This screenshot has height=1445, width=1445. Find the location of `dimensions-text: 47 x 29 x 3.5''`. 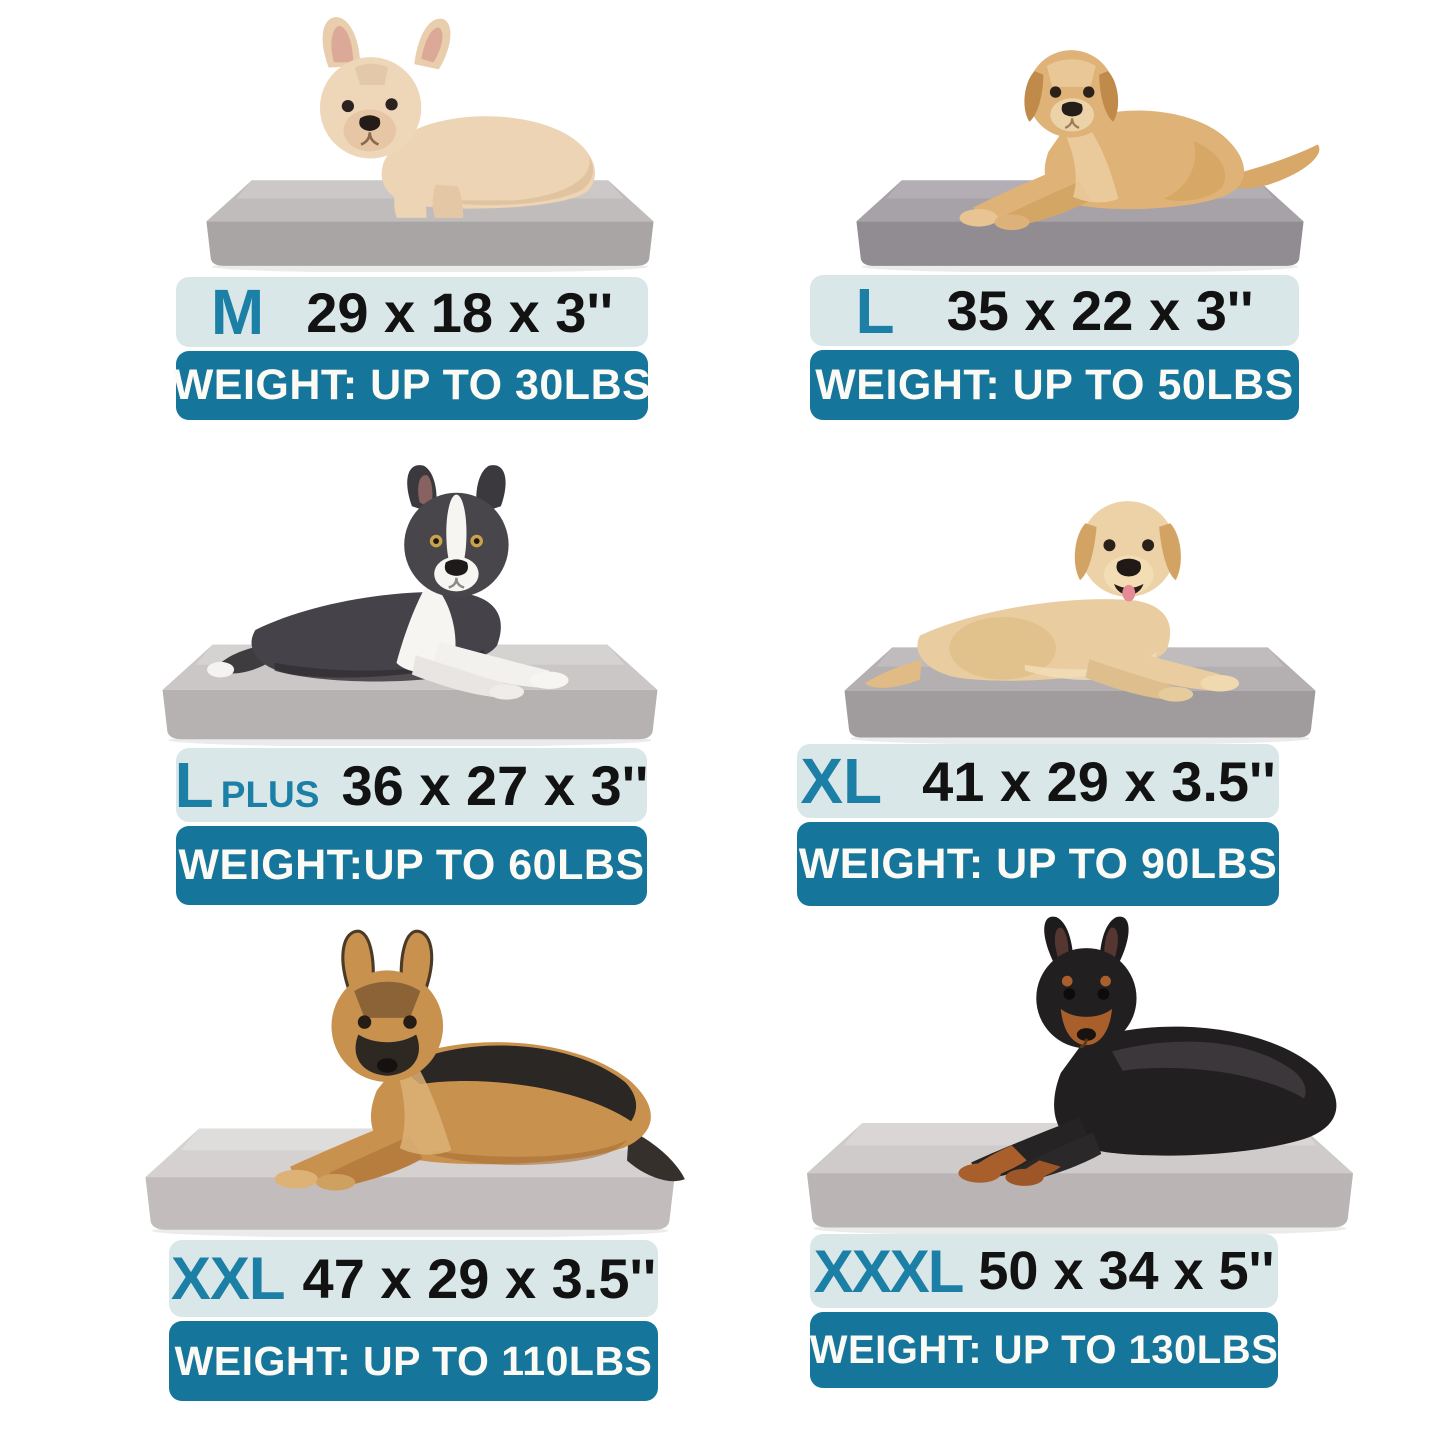

dimensions-text: 47 x 29 x 3.5'' is located at coordinates (479, 1278).